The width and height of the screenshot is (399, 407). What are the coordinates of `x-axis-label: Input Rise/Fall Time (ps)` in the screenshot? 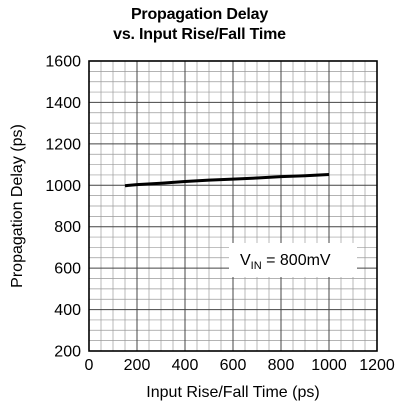 It's located at (232, 392).